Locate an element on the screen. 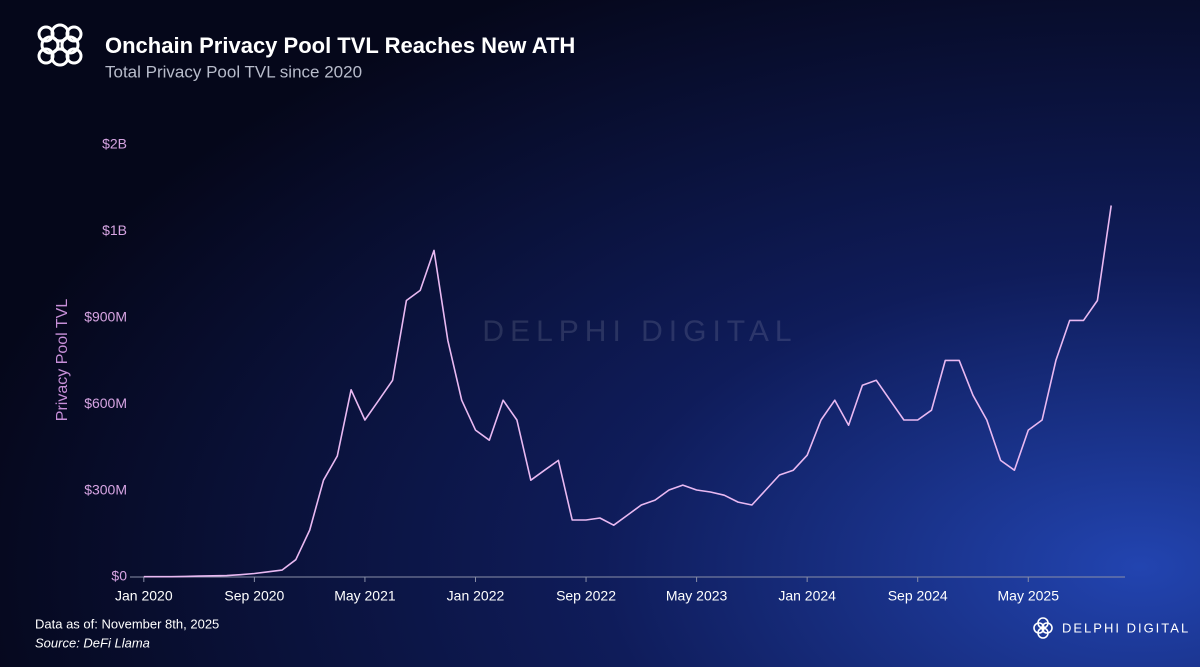  brand: DELPHI DIGITAL is located at coordinates (1126, 627).